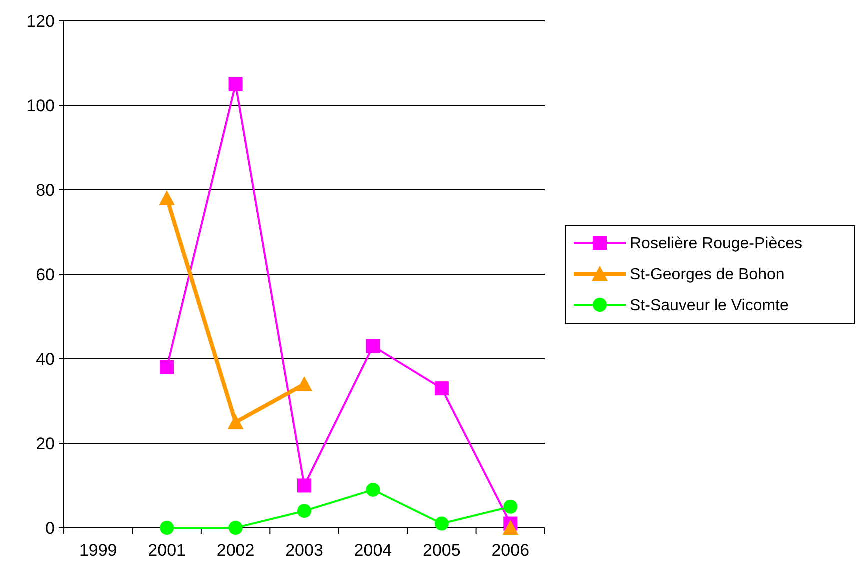  Describe the element at coordinates (98, 550) in the screenshot. I see `x-tick-label: 1999` at that location.